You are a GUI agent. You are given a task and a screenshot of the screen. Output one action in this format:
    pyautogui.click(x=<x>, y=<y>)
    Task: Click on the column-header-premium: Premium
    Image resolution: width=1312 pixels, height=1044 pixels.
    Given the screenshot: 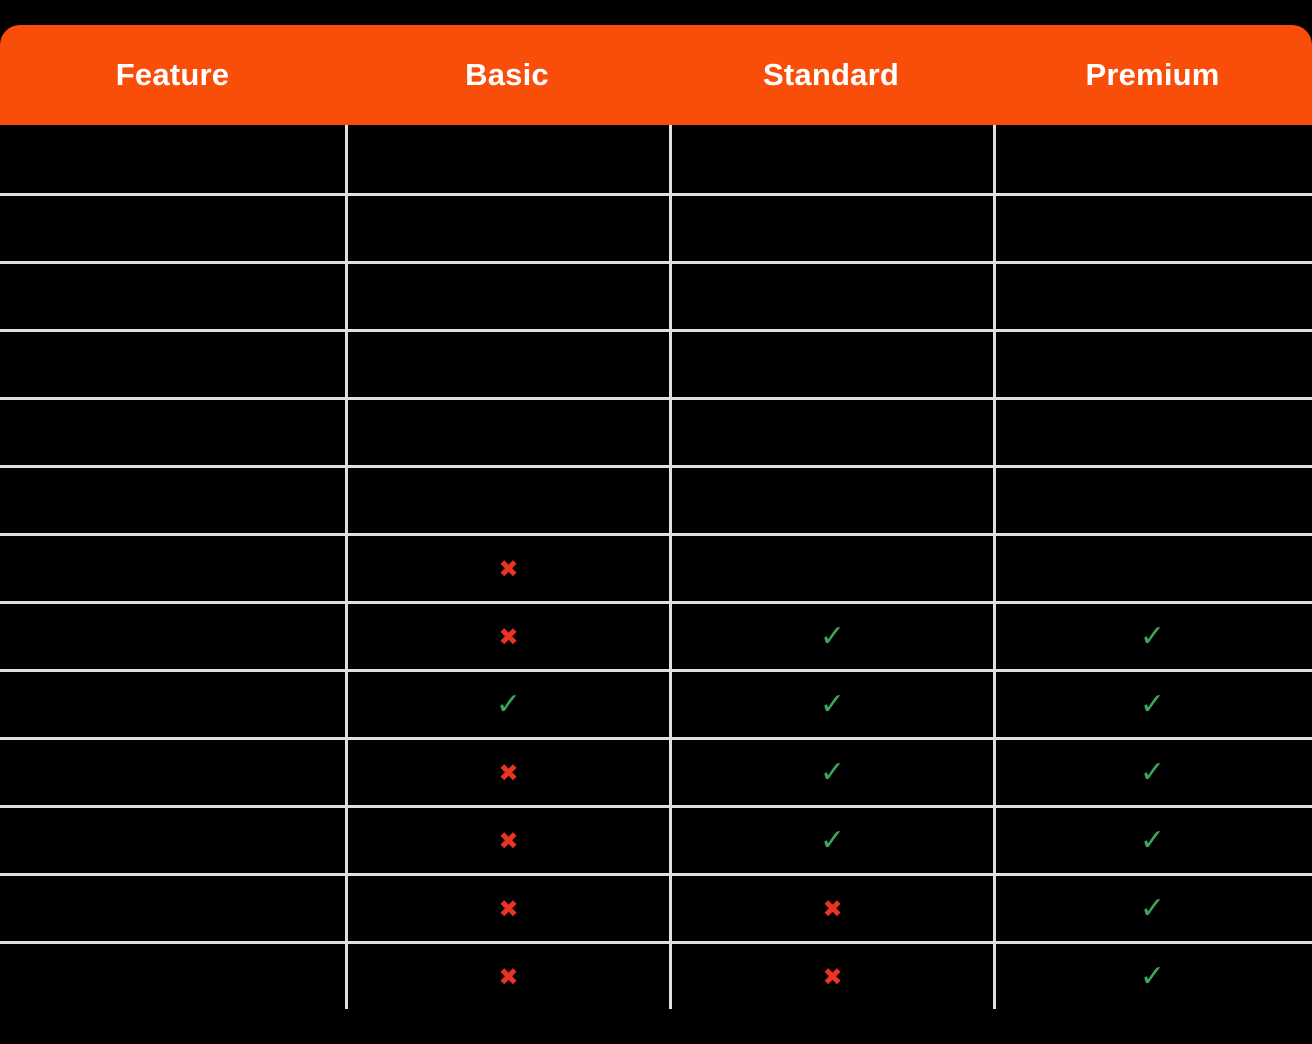 What is the action you would take?
    pyautogui.click(x=1152, y=74)
    